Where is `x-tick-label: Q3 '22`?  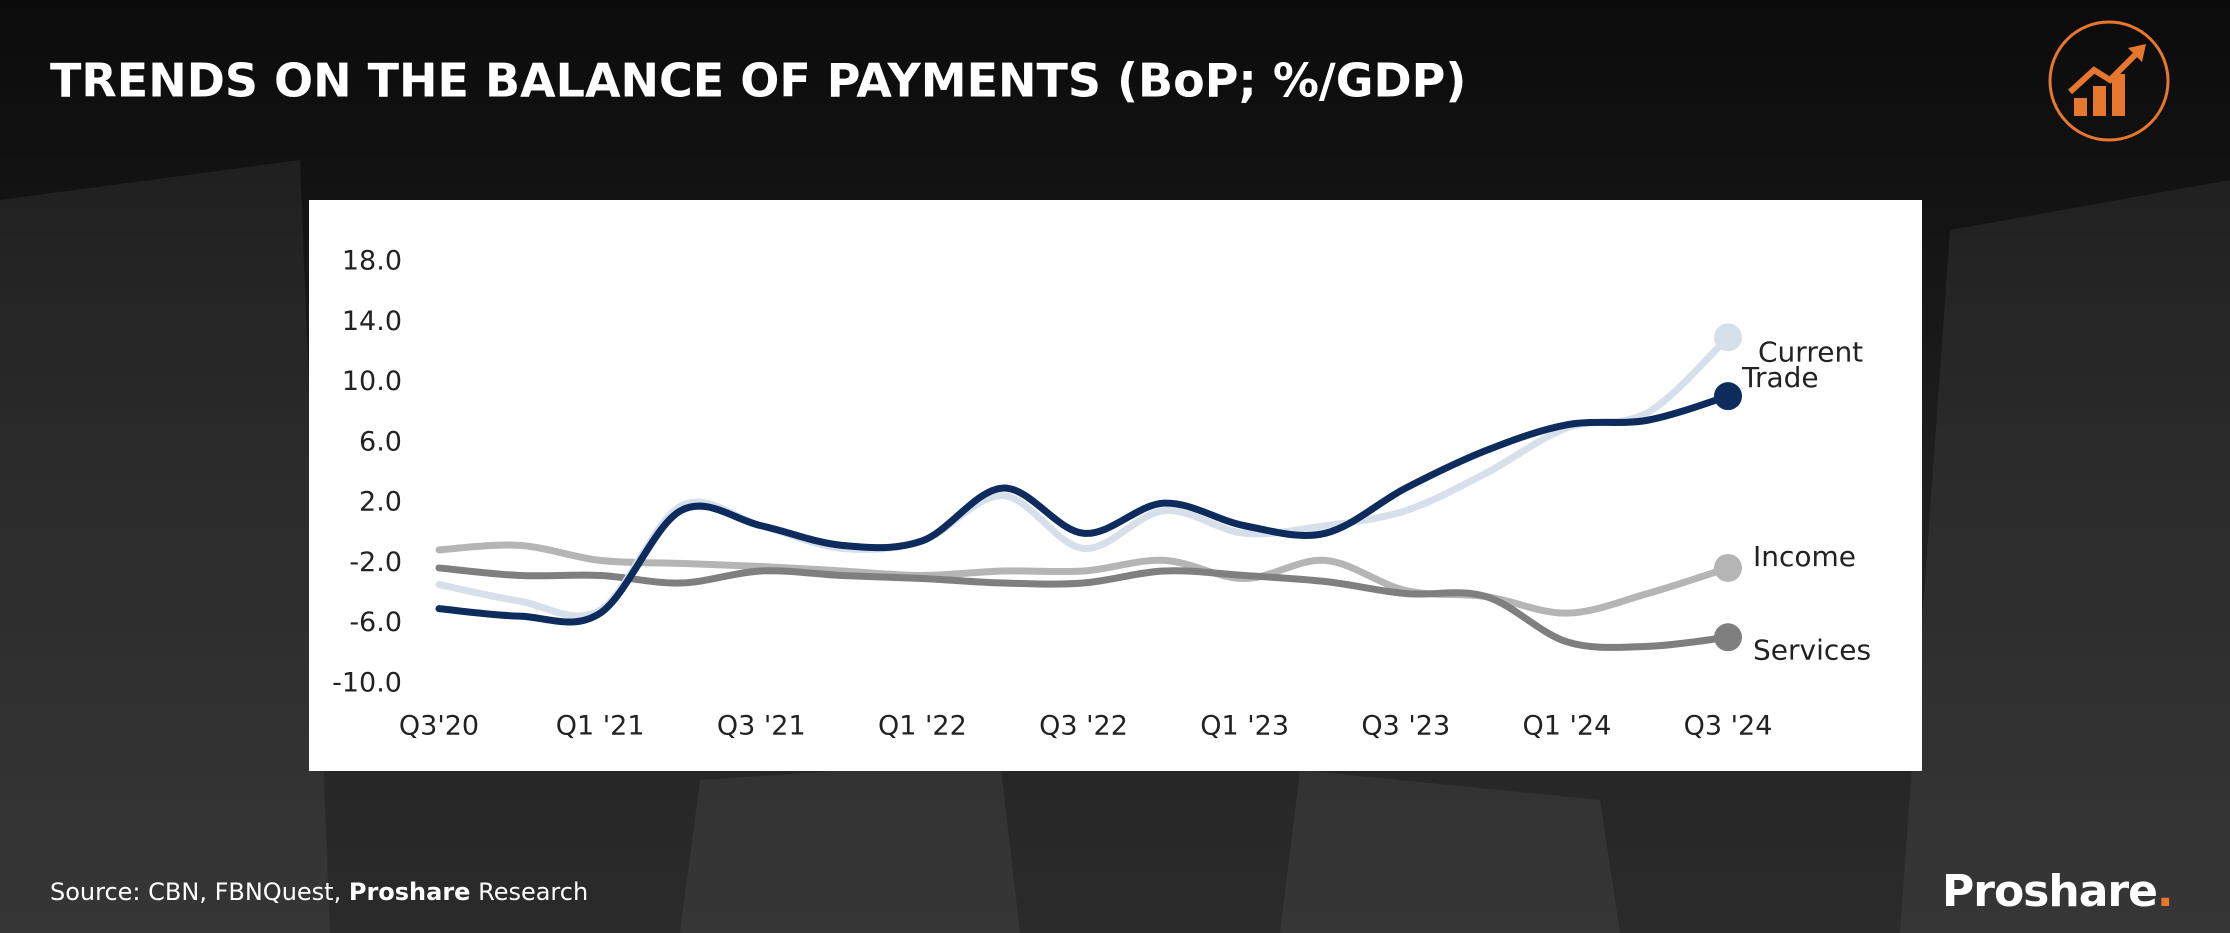 x-tick-label: Q3 '22 is located at coordinates (1083, 726).